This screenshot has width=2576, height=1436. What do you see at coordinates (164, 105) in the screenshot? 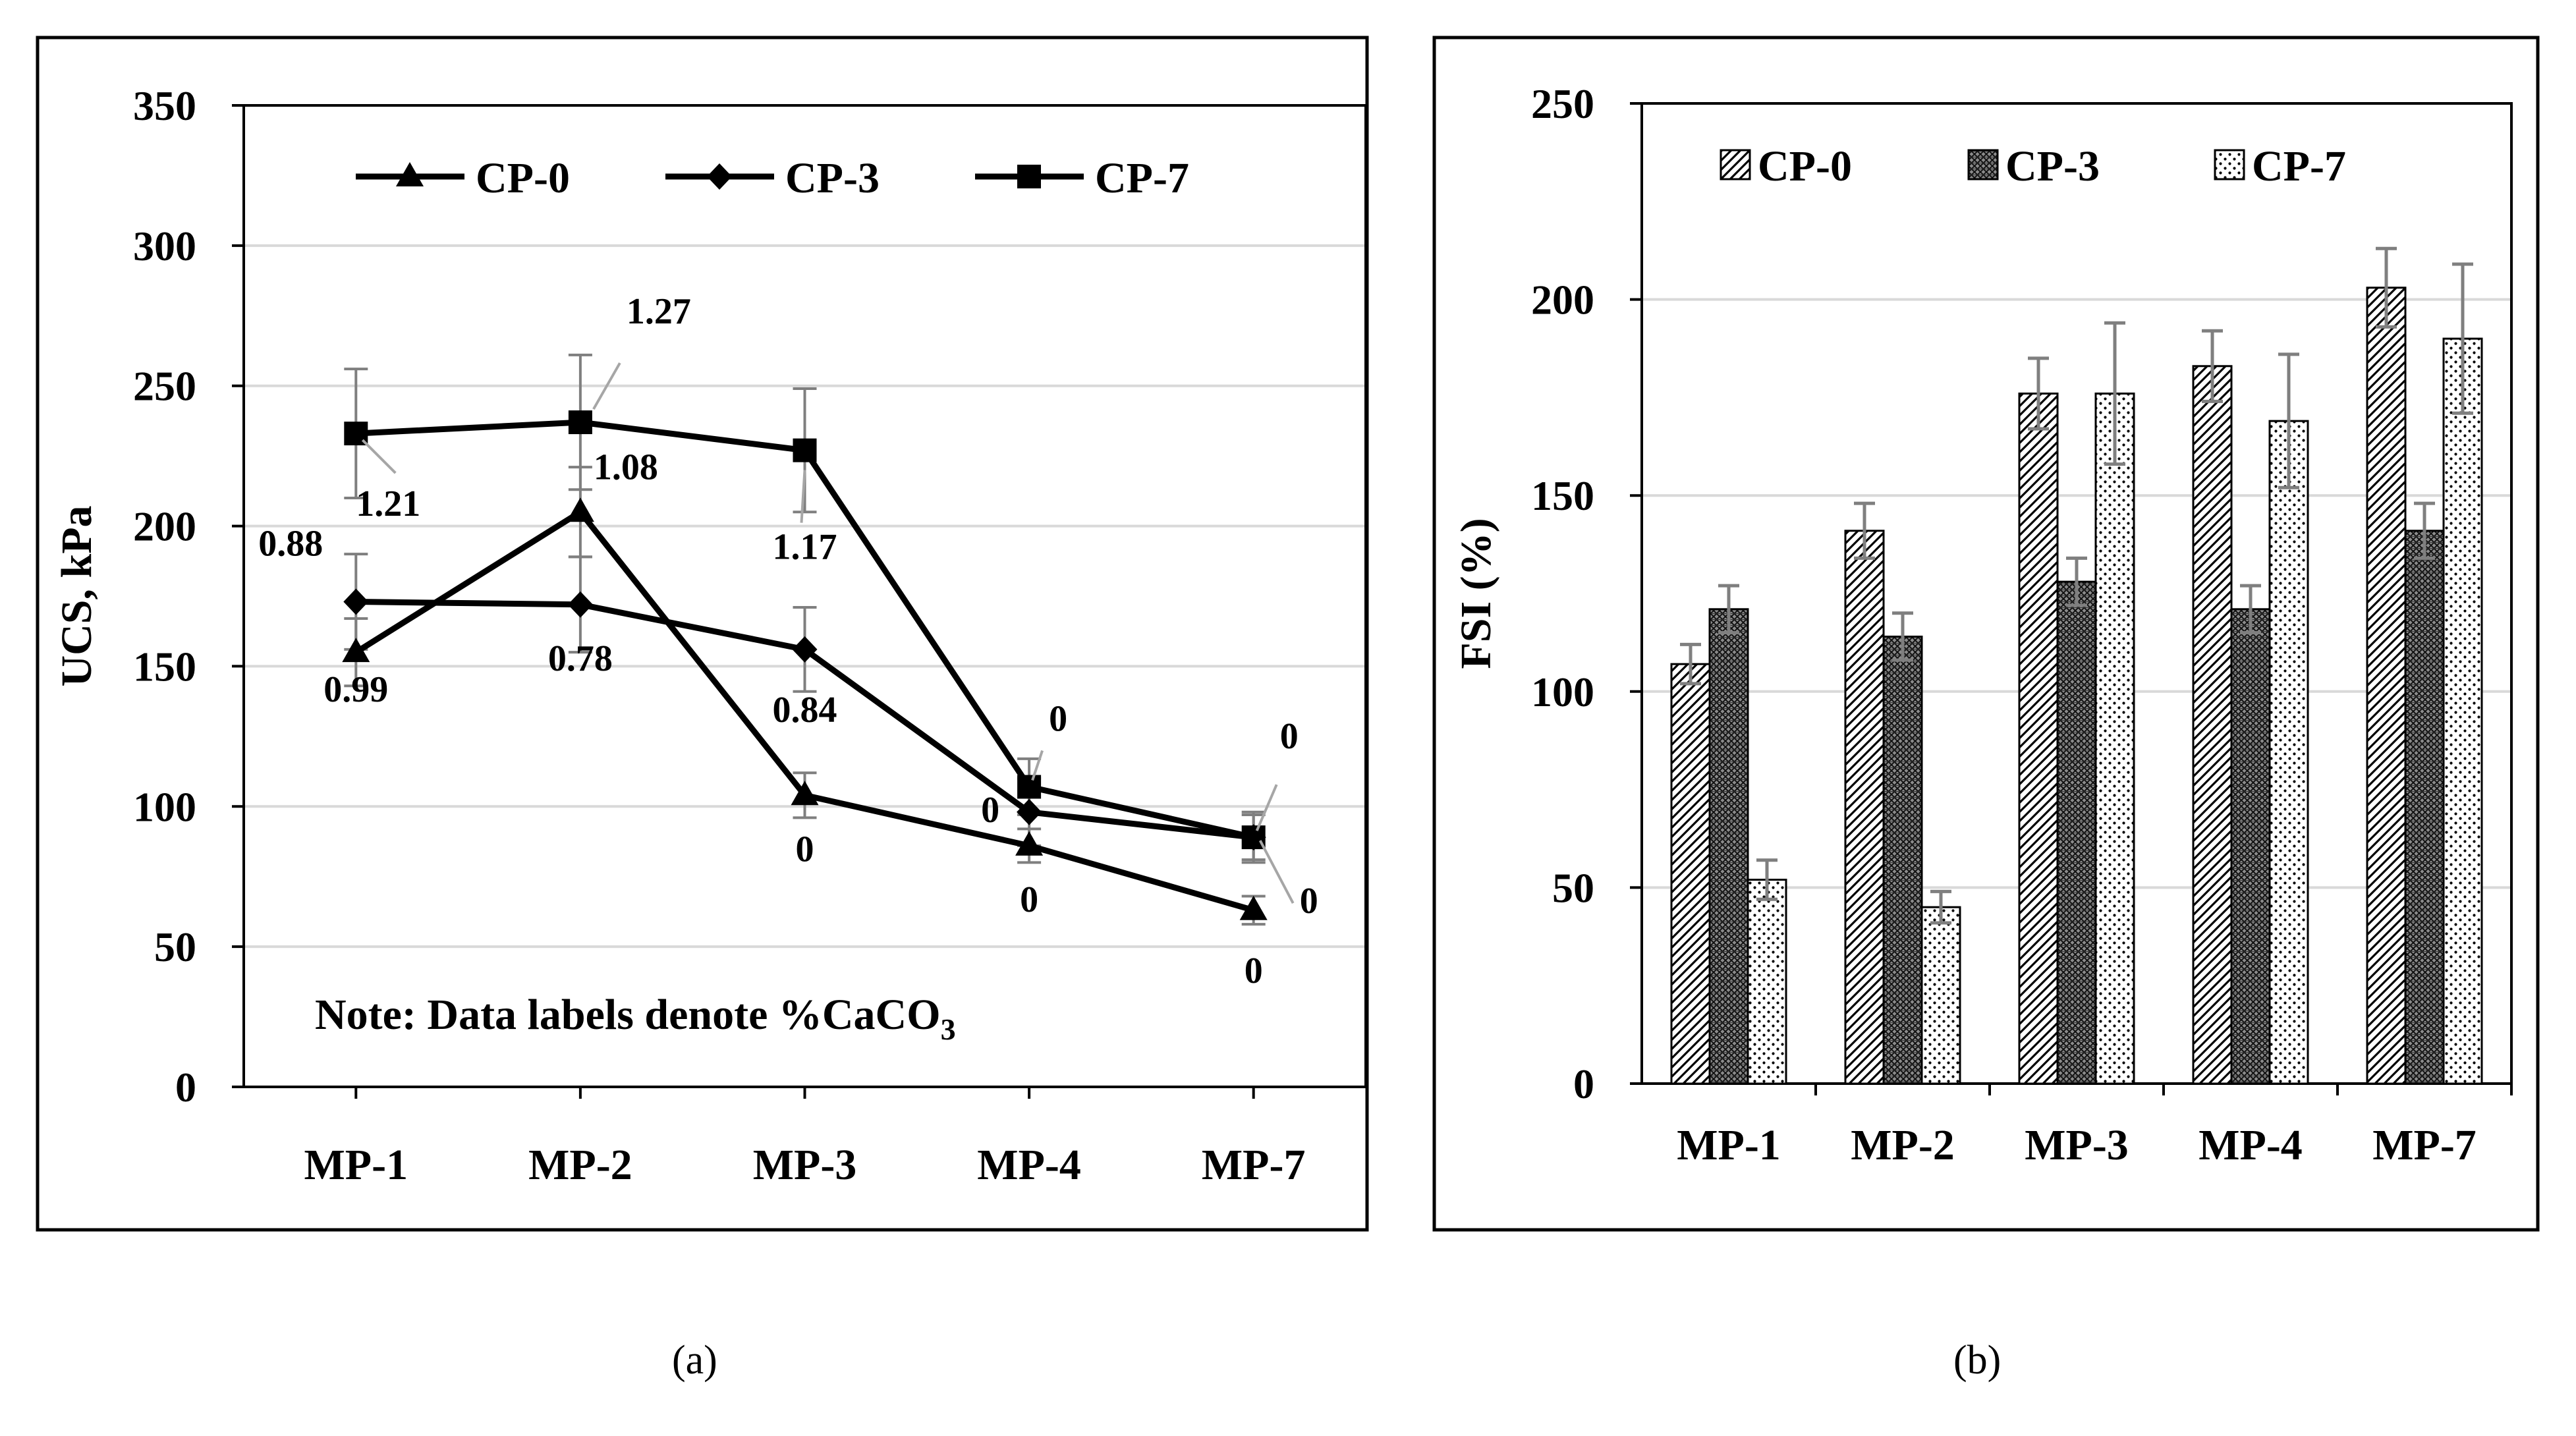
I see `y-tick-label: 350` at bounding box center [164, 105].